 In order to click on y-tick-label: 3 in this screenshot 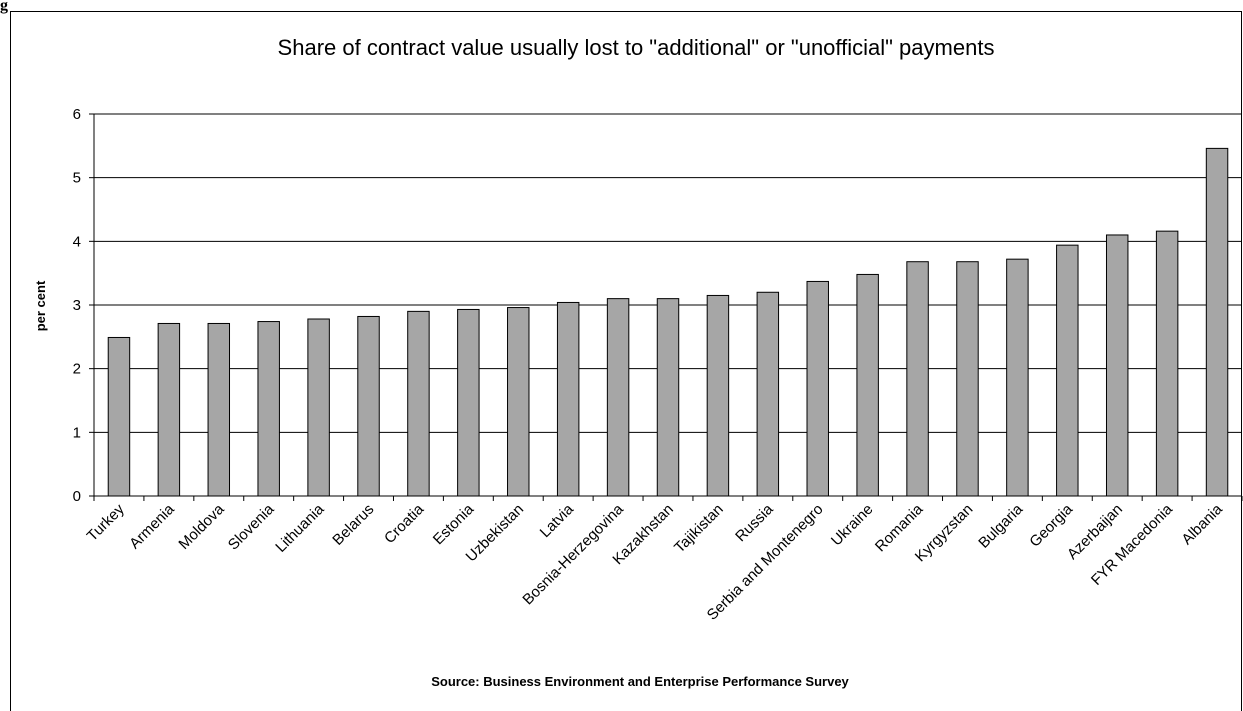, I will do `click(77, 305)`.